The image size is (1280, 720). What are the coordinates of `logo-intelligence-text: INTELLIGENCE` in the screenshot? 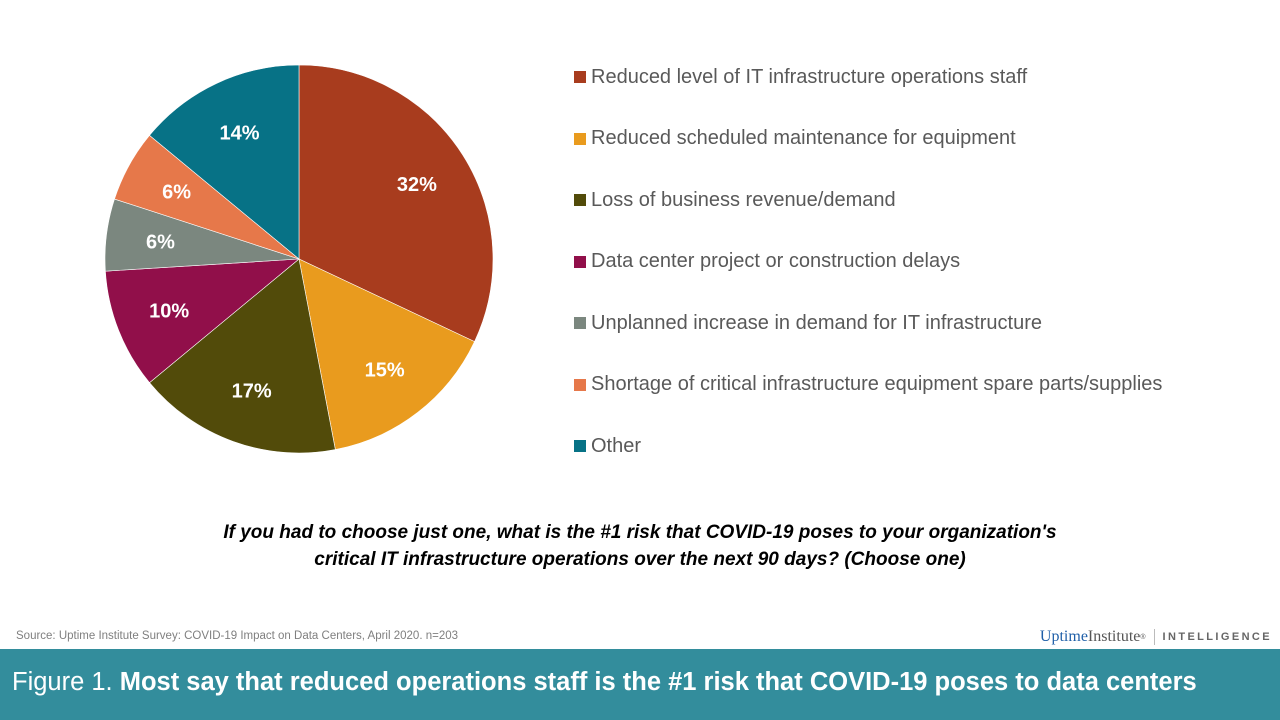 It's located at (1217, 637).